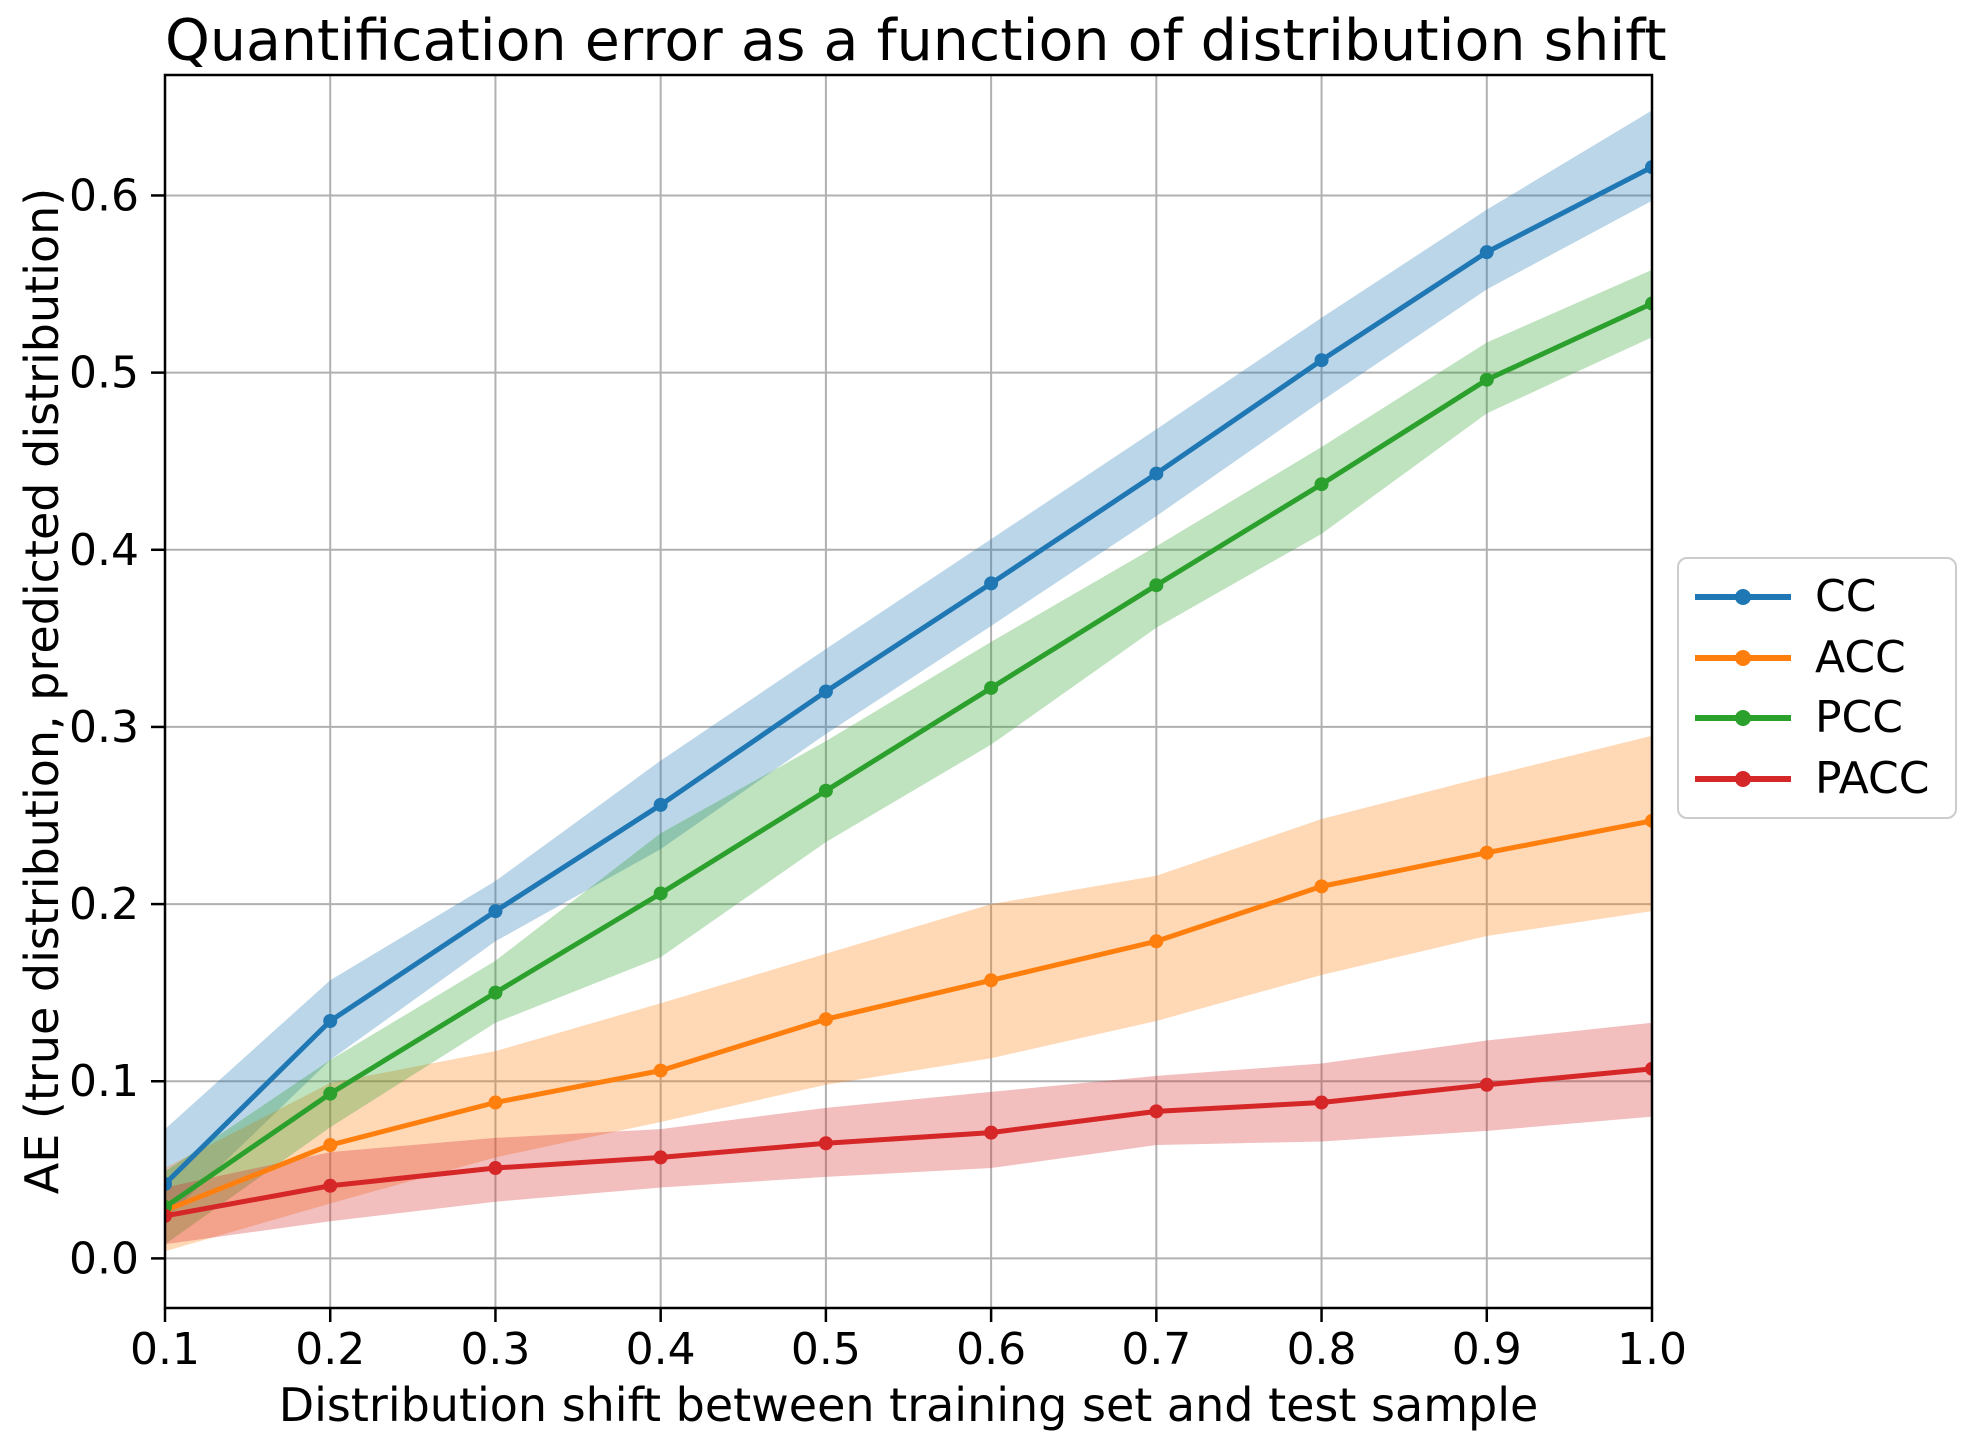  Describe the element at coordinates (826, 1349) in the screenshot. I see `x-tick-label: 0.5` at that location.